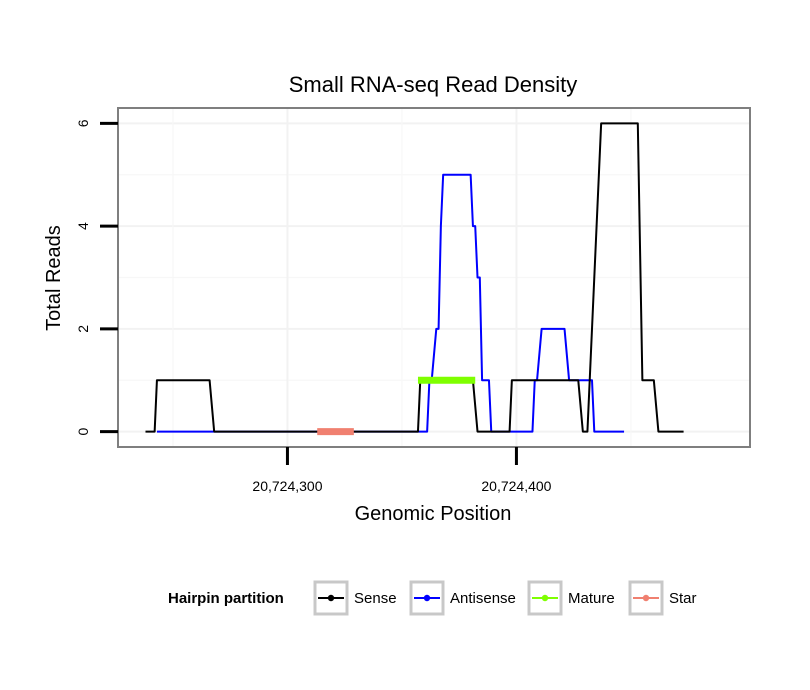  Describe the element at coordinates (545, 598) in the screenshot. I see `legend-key-point-mature` at that location.